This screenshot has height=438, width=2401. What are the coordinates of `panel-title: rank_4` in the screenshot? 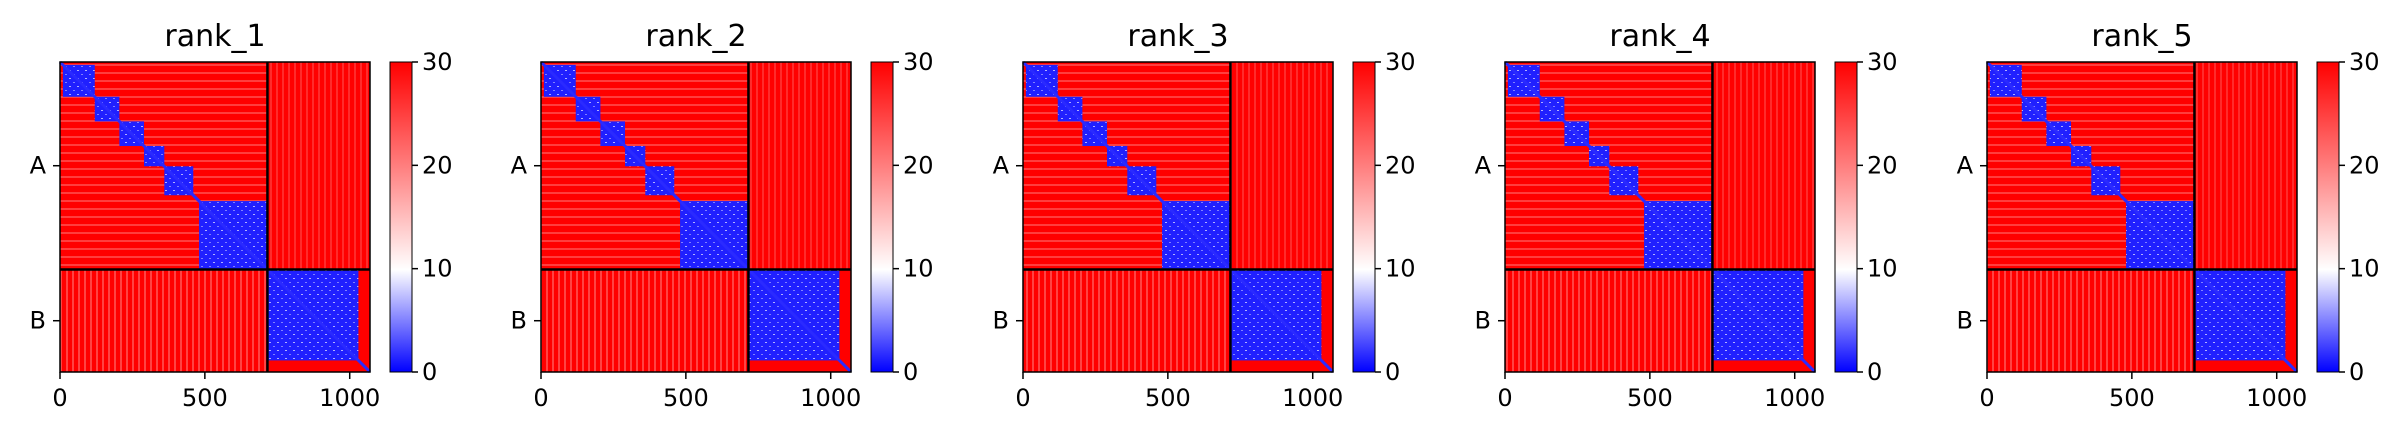 It's located at (1659, 36).